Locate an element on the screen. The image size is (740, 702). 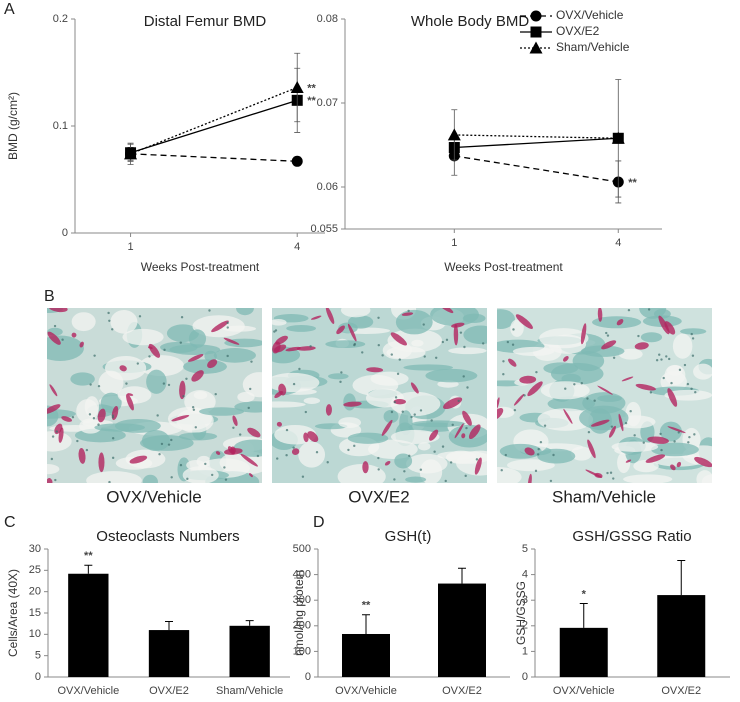
chart-title: GSH/GSSG Ratio is located at coordinates (631, 536).